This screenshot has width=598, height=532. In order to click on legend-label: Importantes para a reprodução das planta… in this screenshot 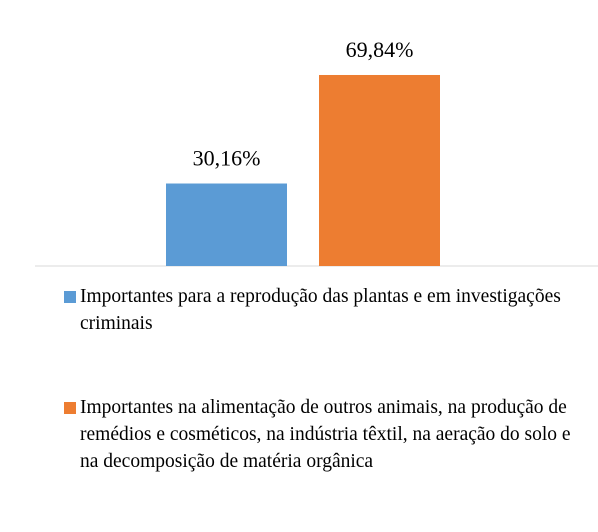, I will do `click(320, 310)`.